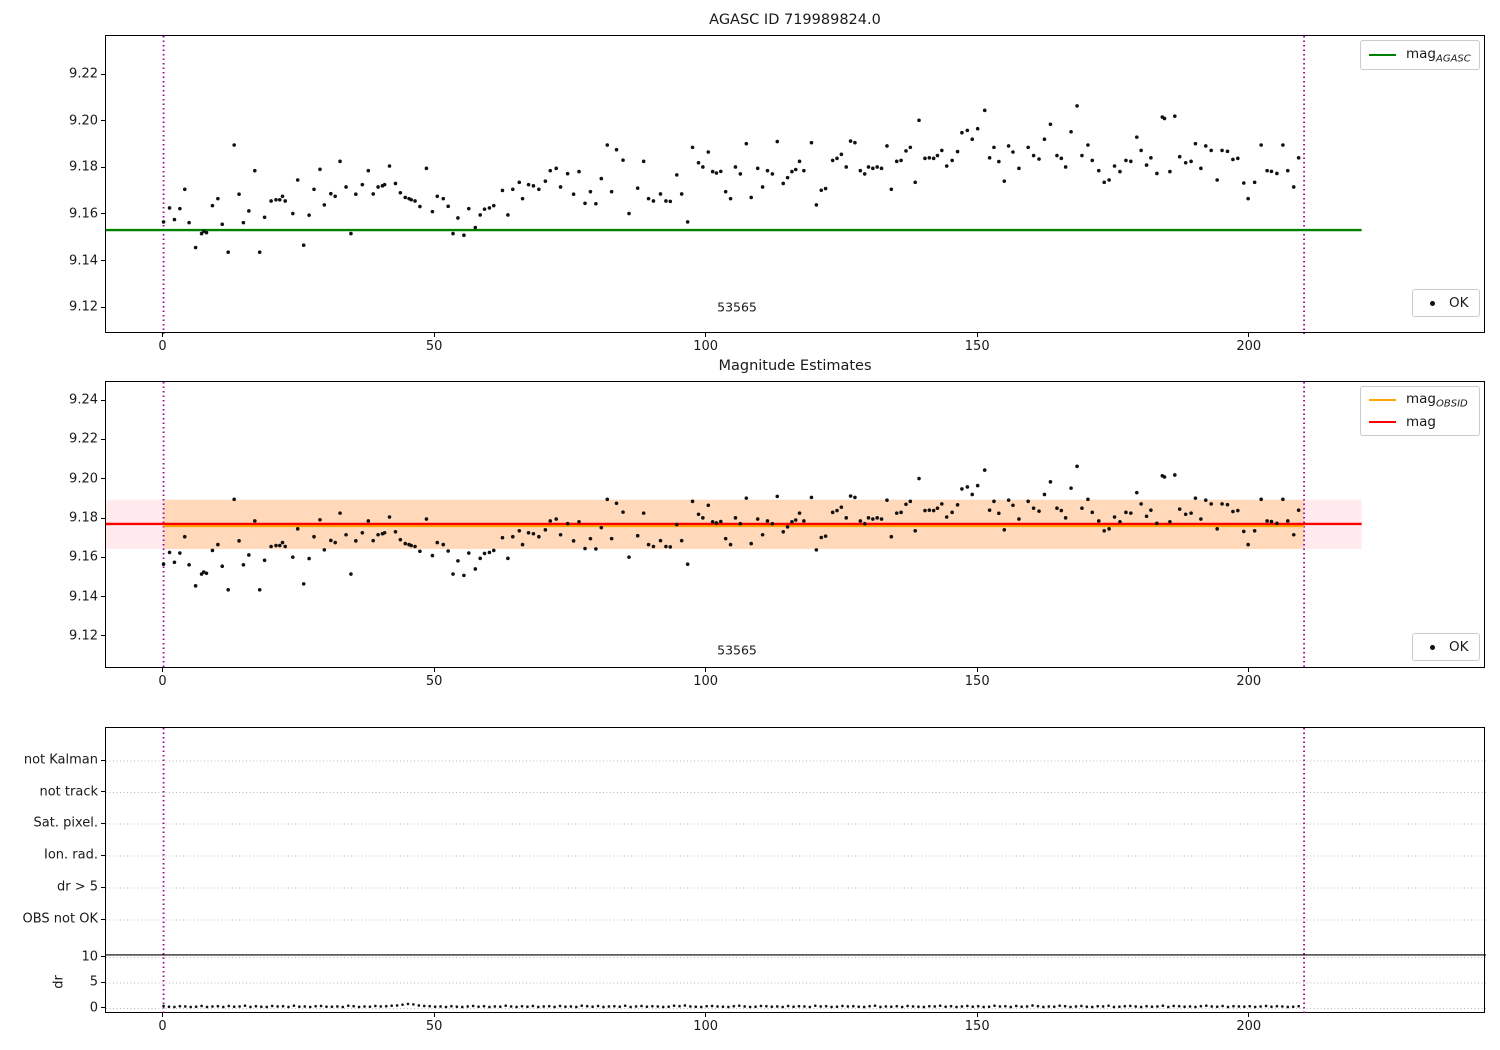  I want to click on legend-mag-estimates: magOBSID mag, so click(1420, 411).